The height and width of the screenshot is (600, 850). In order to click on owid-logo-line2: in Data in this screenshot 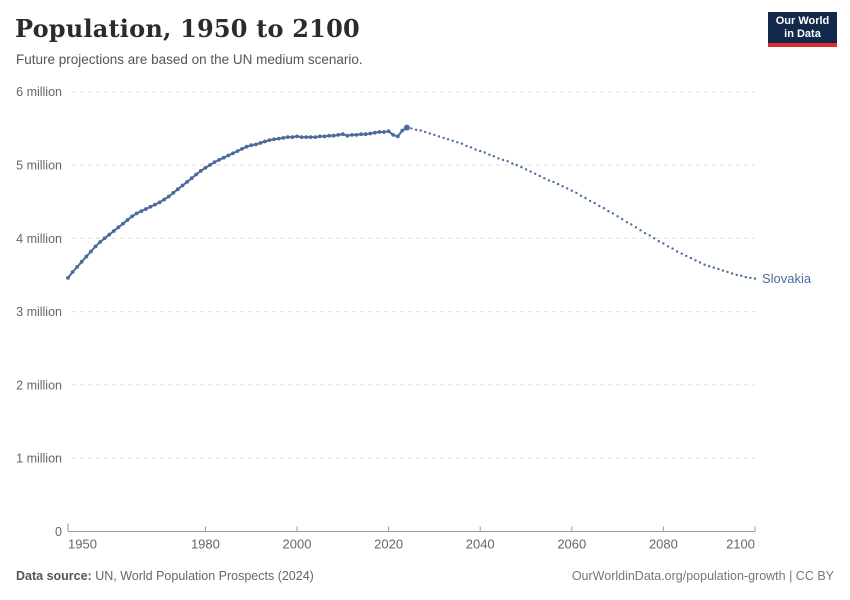, I will do `click(802, 33)`.